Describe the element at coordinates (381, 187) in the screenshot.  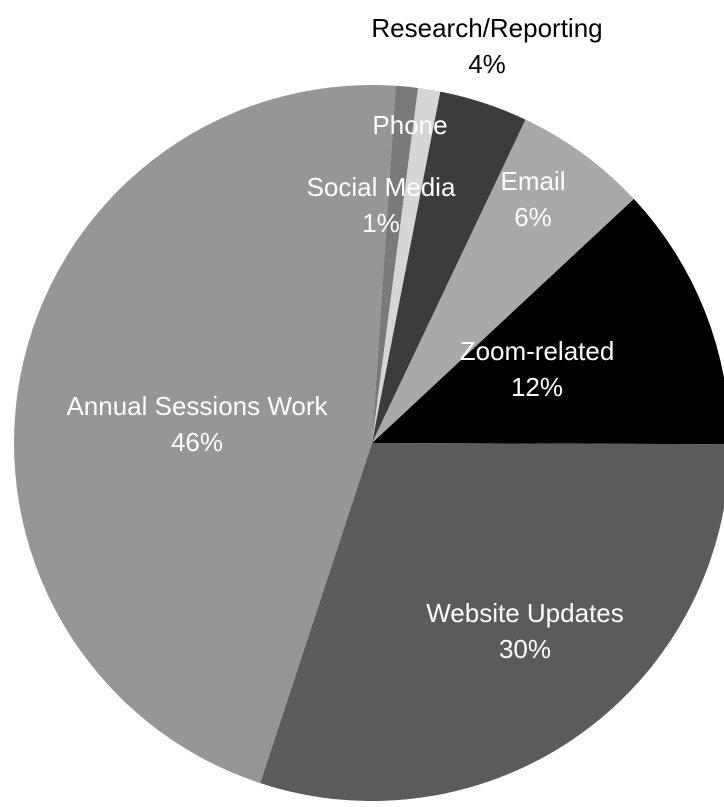
I see `slice-label-social-media: Social Media` at that location.